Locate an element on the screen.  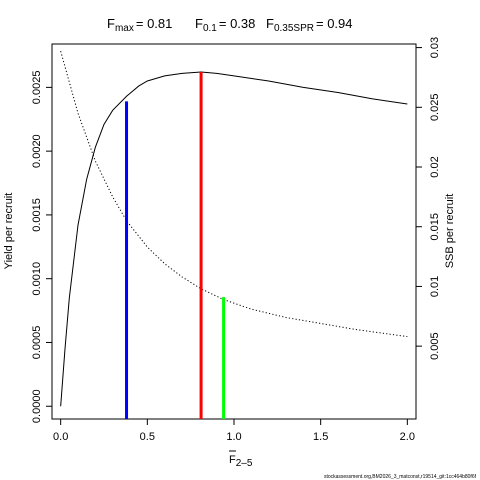
y-axis-left-title: Yield per recruit is located at coordinates (9, 231).